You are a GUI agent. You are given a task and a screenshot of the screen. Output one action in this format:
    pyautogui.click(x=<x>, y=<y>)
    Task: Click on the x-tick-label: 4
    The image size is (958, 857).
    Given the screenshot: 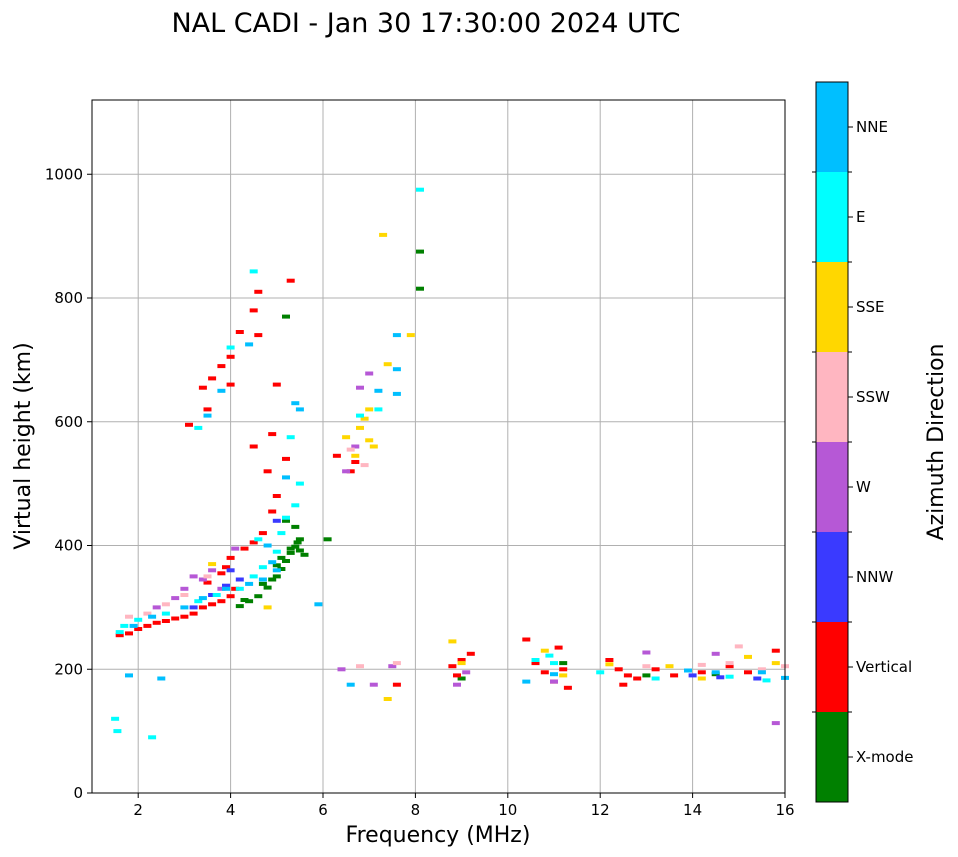 What is the action you would take?
    pyautogui.click(x=231, y=810)
    